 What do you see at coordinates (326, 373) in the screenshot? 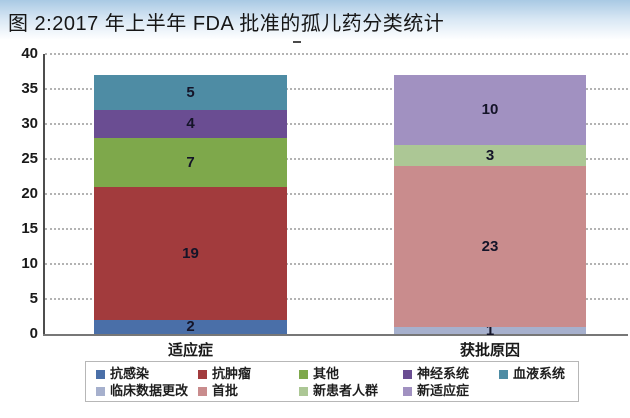
I see `legend-item-label: 其他` at bounding box center [326, 373].